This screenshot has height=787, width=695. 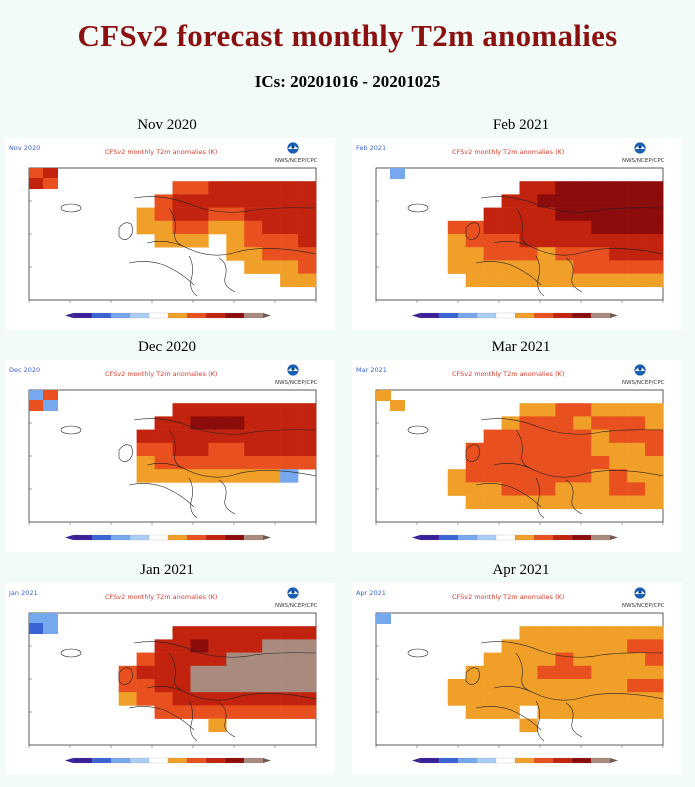 What do you see at coordinates (24, 370) in the screenshot?
I see `inset-month-label: Dec 2020` at bounding box center [24, 370].